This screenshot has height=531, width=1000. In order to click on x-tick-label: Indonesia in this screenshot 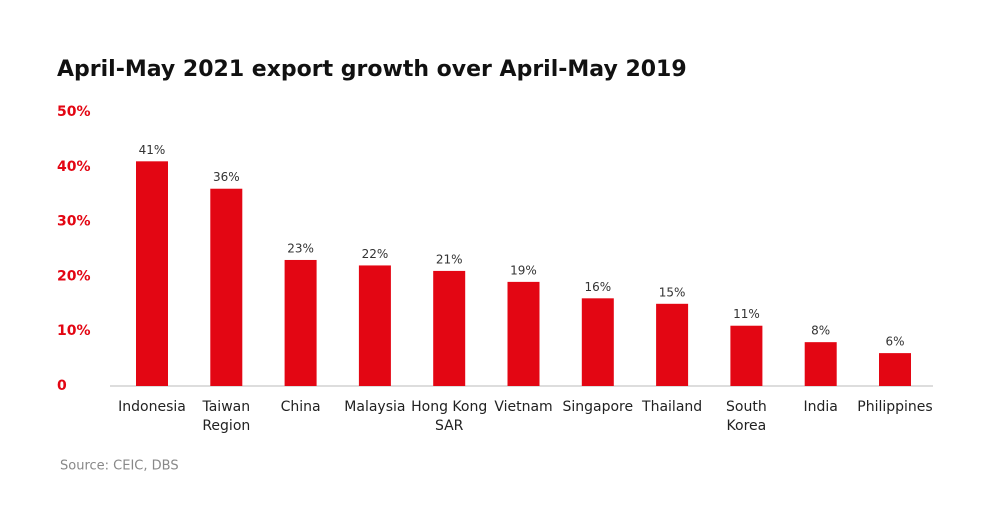, I will do `click(152, 407)`.